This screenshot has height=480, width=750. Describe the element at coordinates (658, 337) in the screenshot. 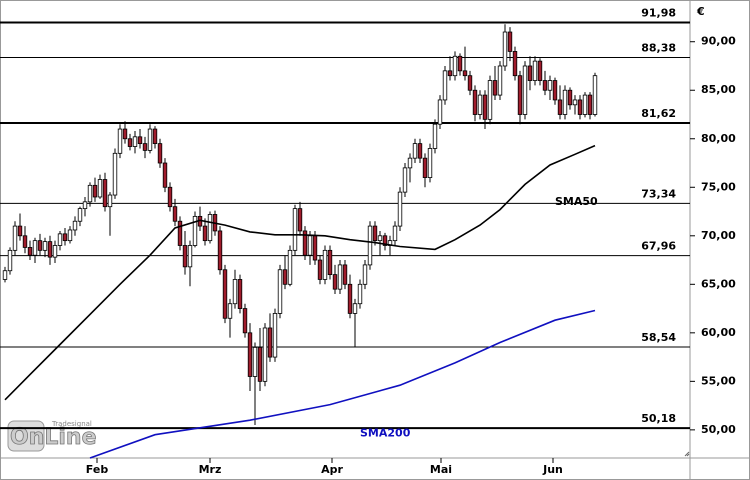

I see `level-label: 58,54` at that location.